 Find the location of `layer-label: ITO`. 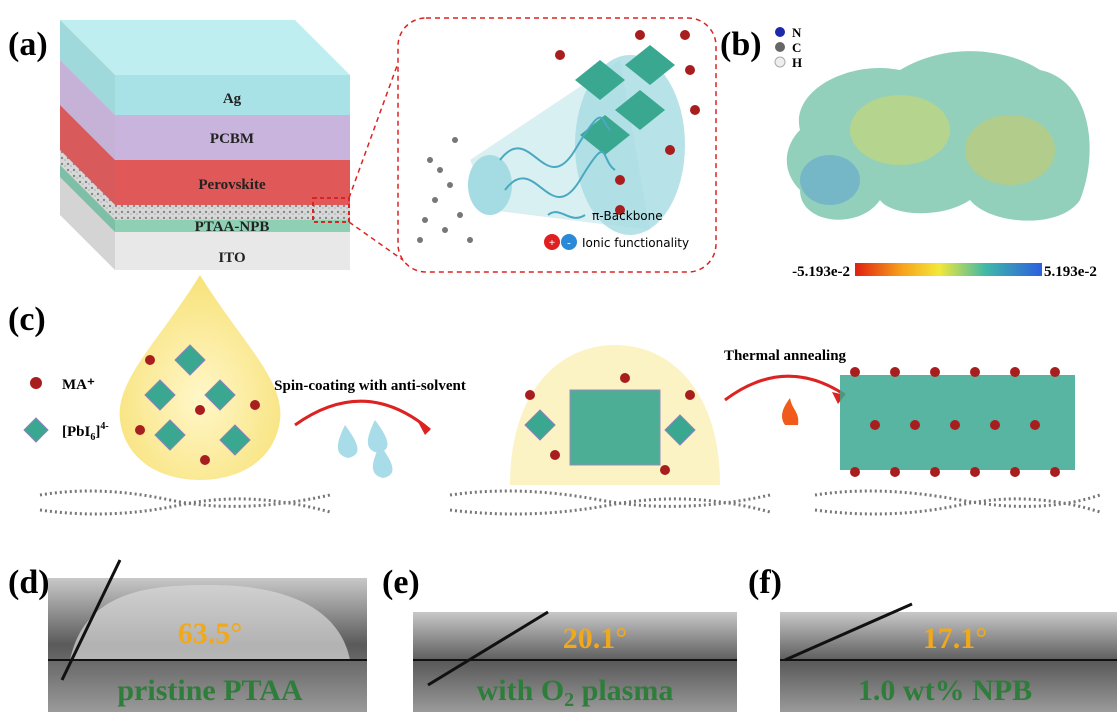

layer-label: ITO is located at coordinates (231, 258).